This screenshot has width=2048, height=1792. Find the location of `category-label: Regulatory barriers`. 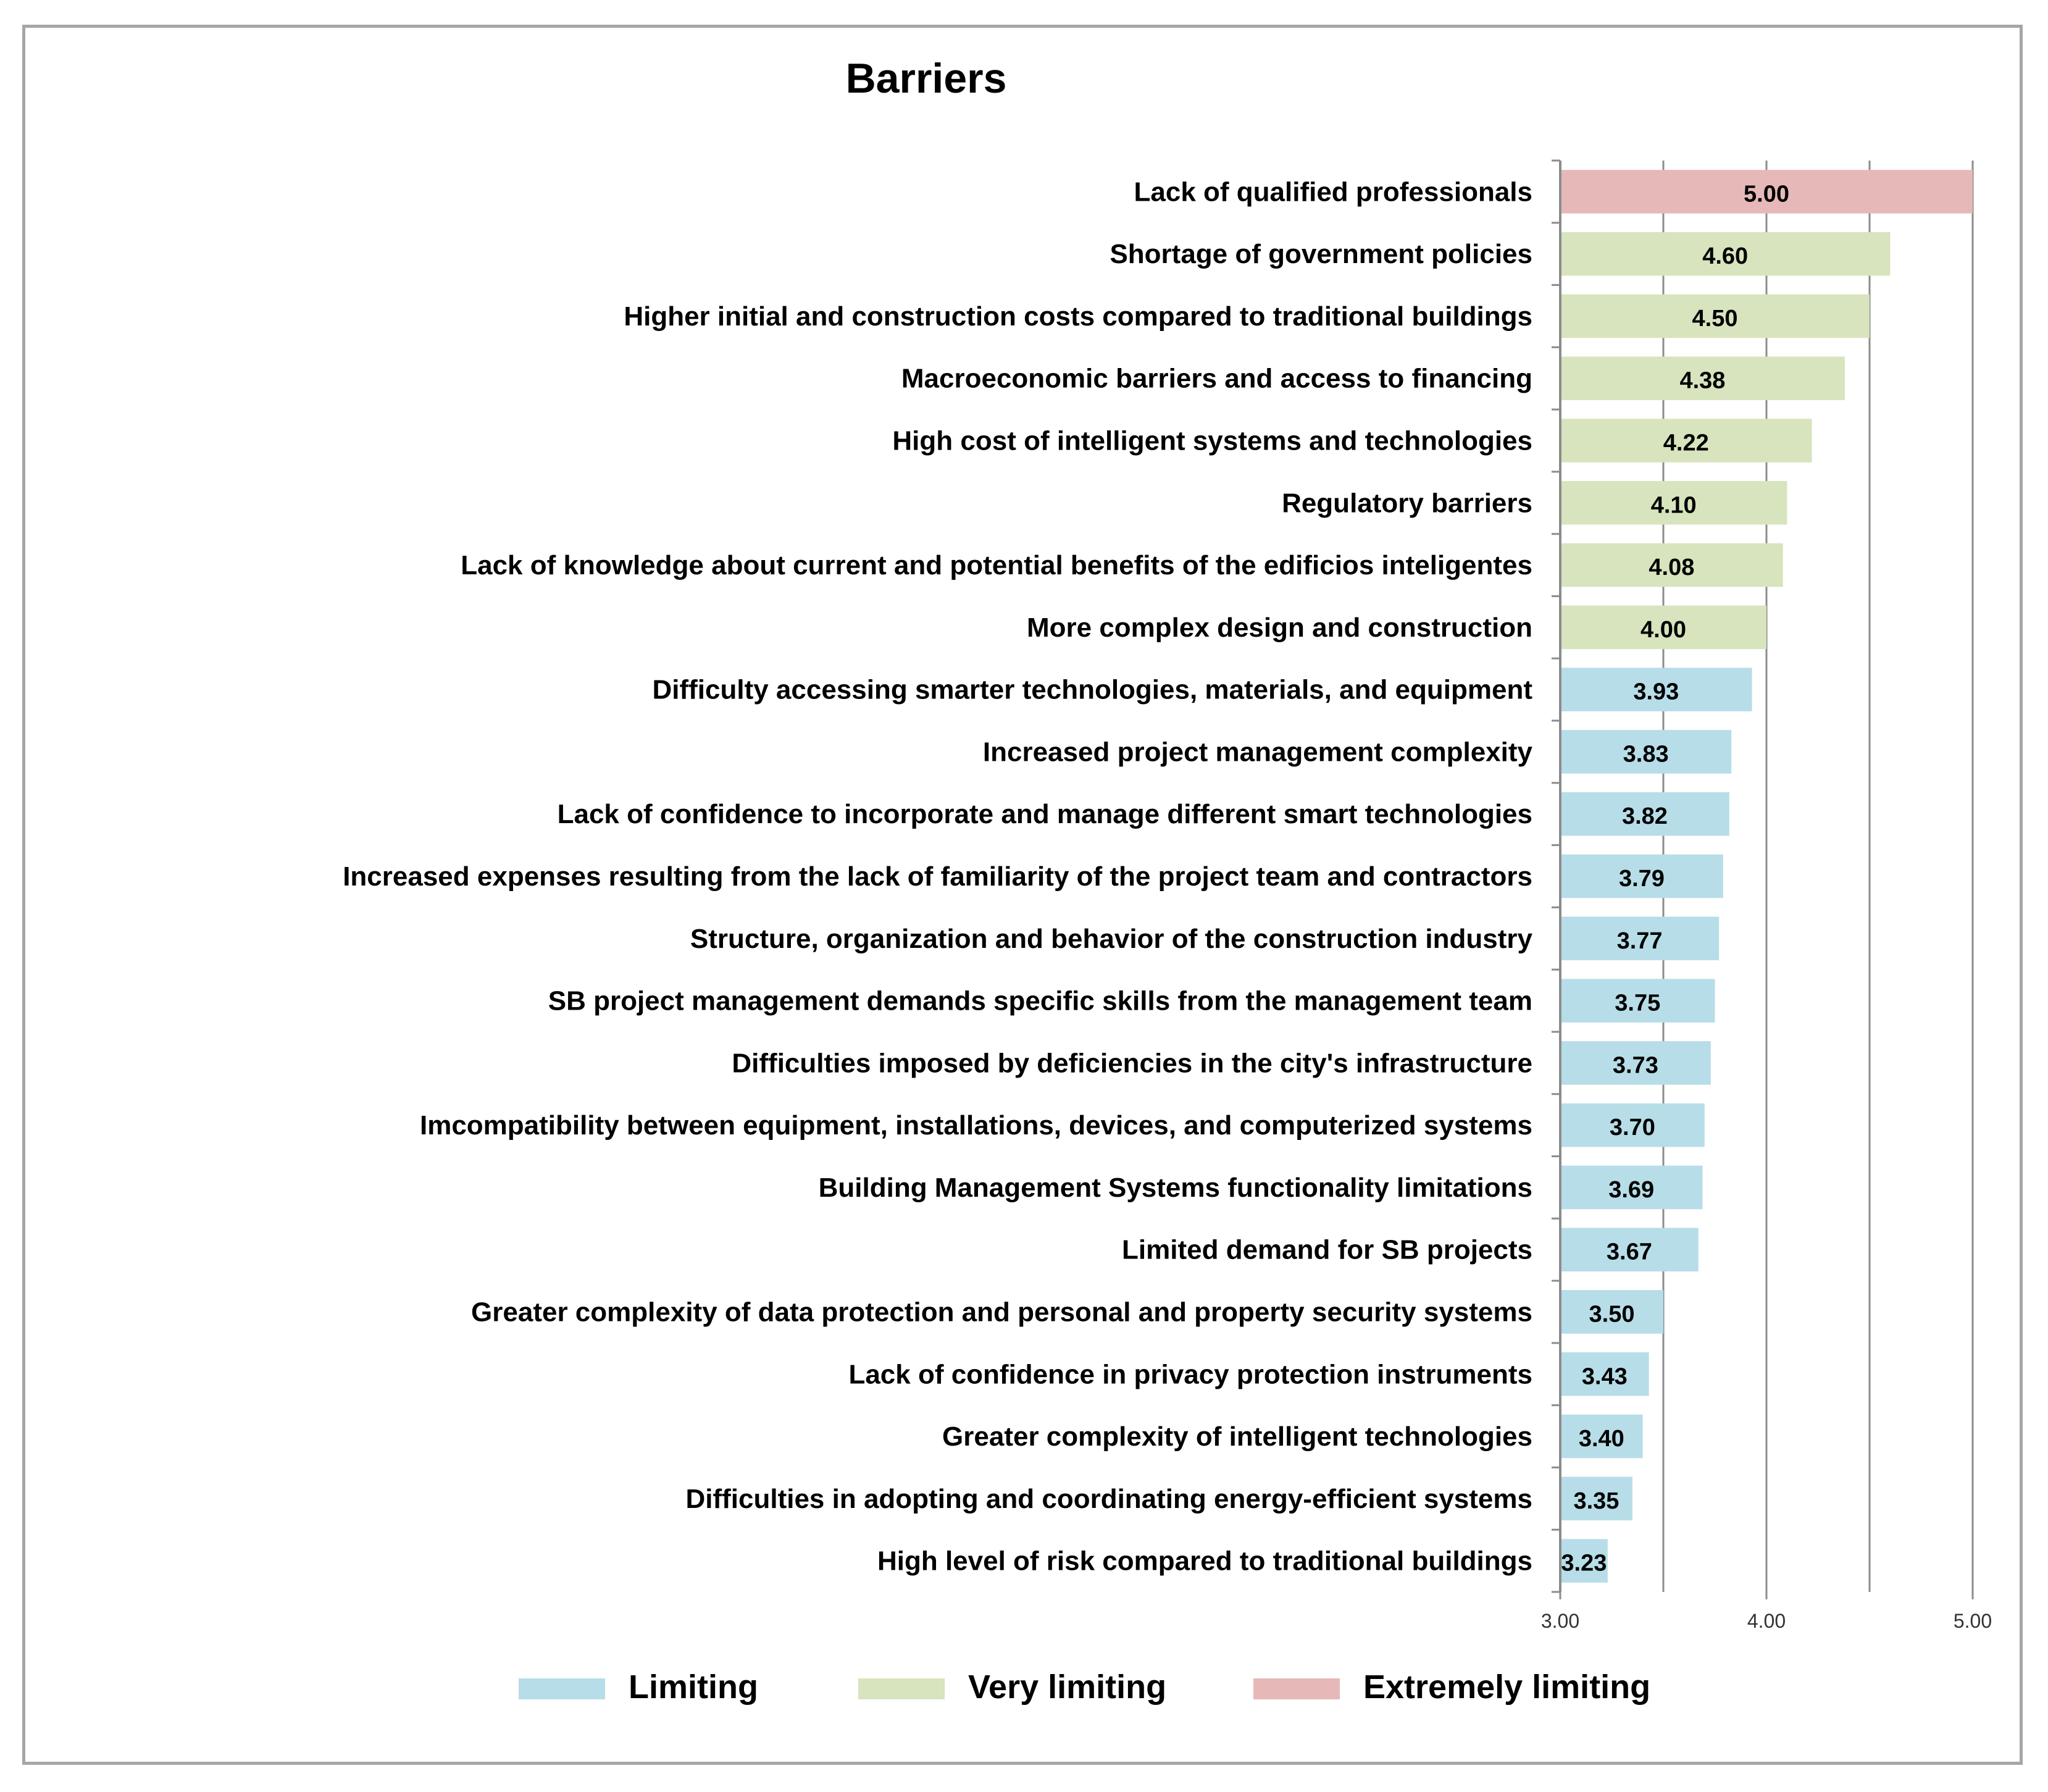

category-label: Regulatory barriers is located at coordinates (1407, 503).